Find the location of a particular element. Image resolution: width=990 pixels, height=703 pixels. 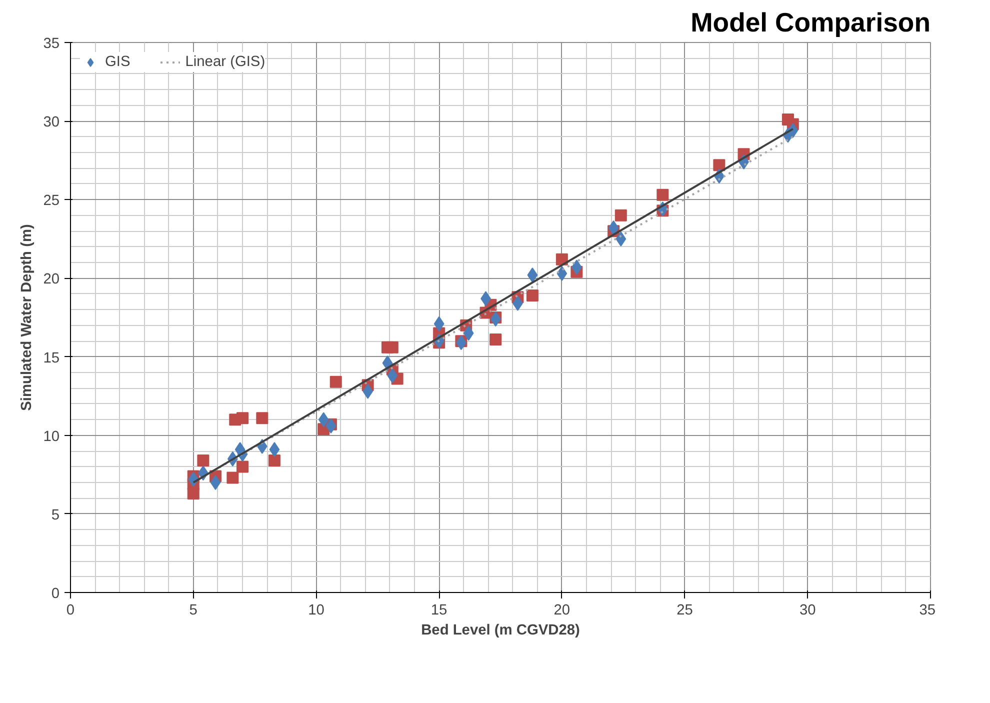

x-tick-label: 35 is located at coordinates (927, 610).